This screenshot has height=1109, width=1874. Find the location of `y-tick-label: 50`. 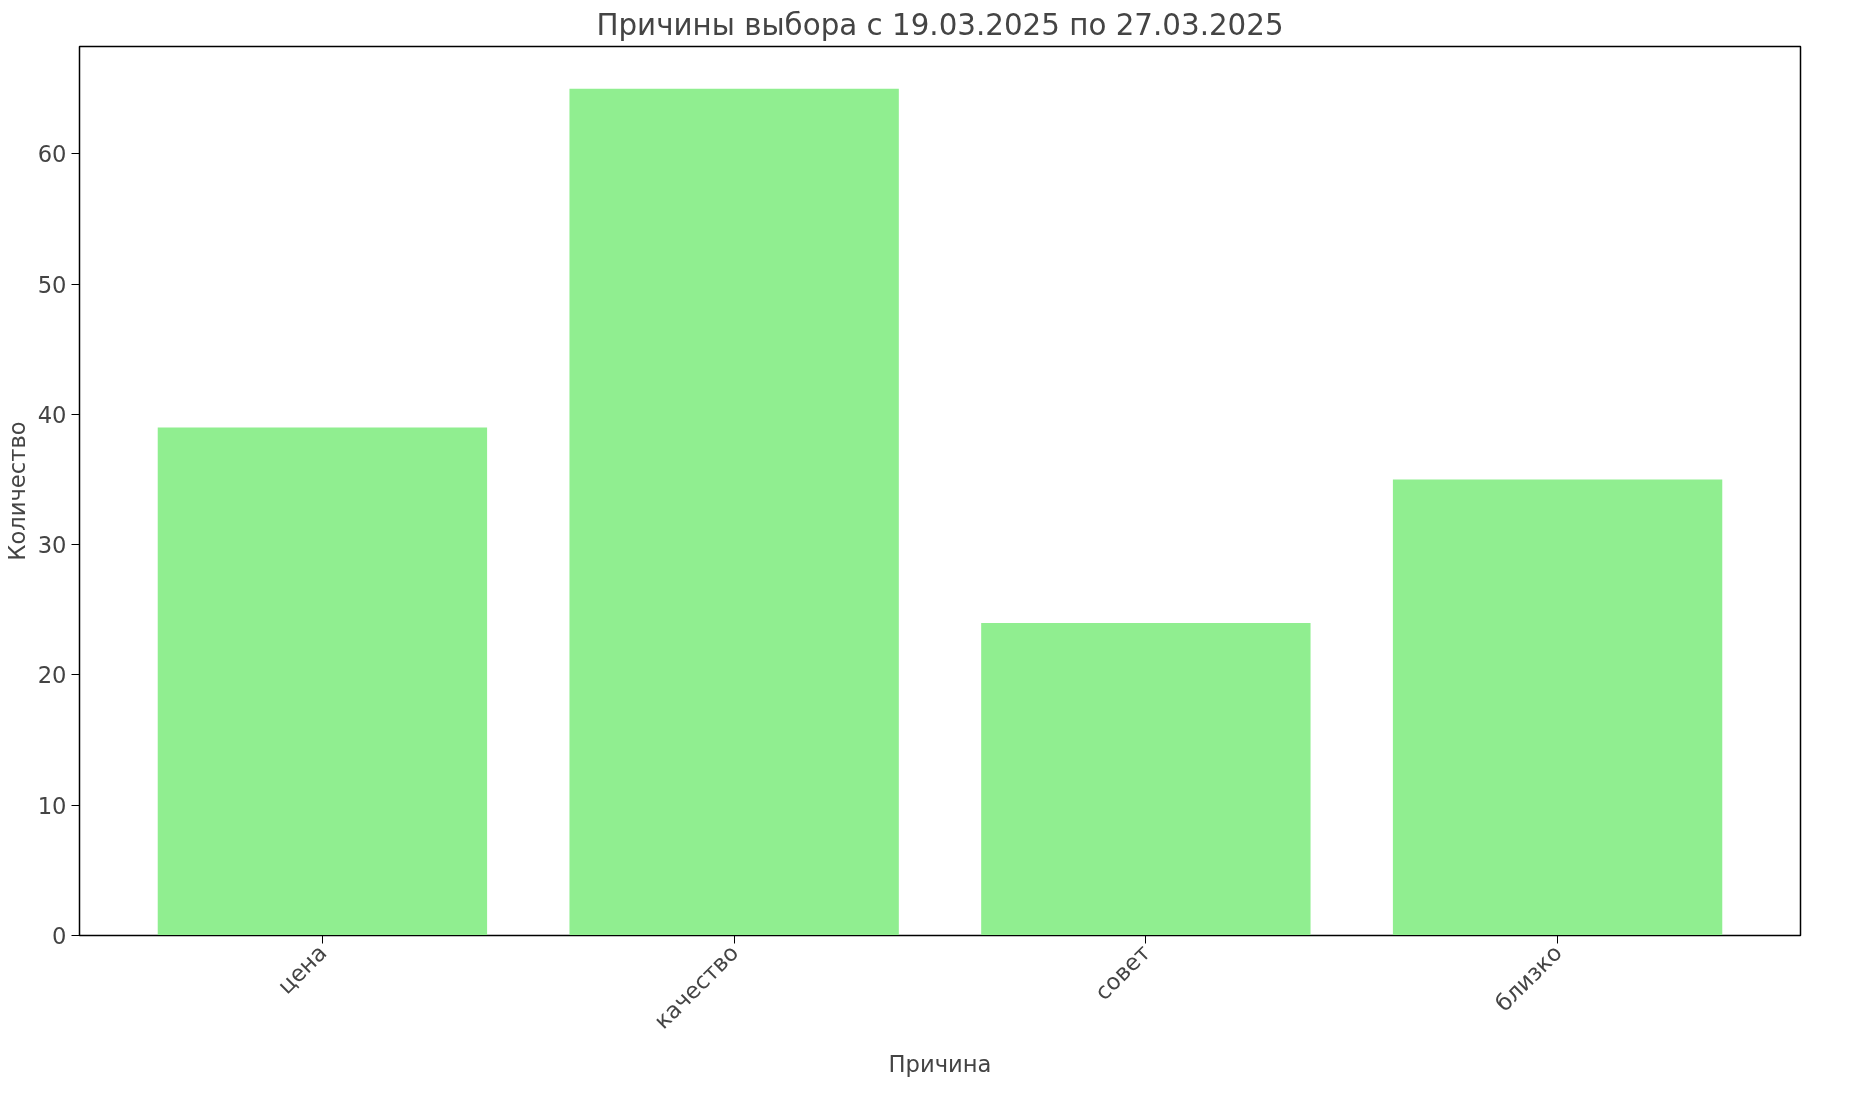

y-tick-label: 50 is located at coordinates (52, 284).